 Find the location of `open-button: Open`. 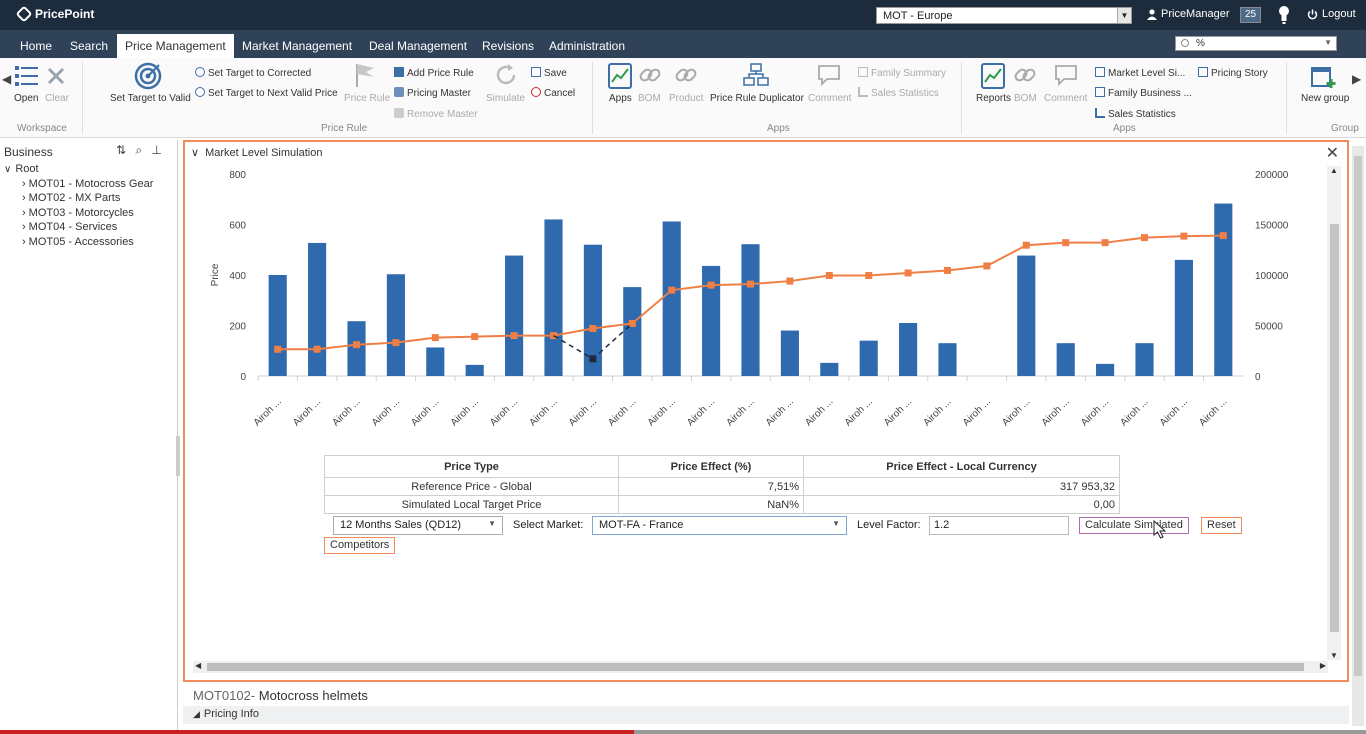

open-button: Open is located at coordinates (26, 98).